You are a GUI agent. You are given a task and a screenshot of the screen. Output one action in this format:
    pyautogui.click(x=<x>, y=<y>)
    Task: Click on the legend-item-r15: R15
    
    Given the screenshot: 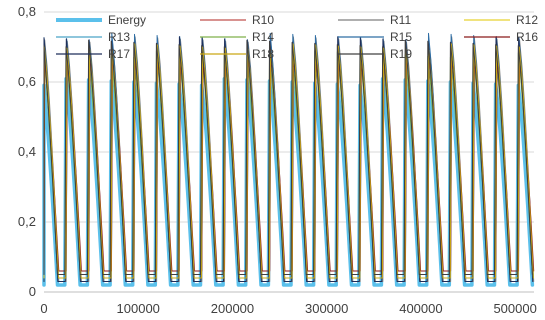 What is the action you would take?
    pyautogui.click(x=375, y=37)
    